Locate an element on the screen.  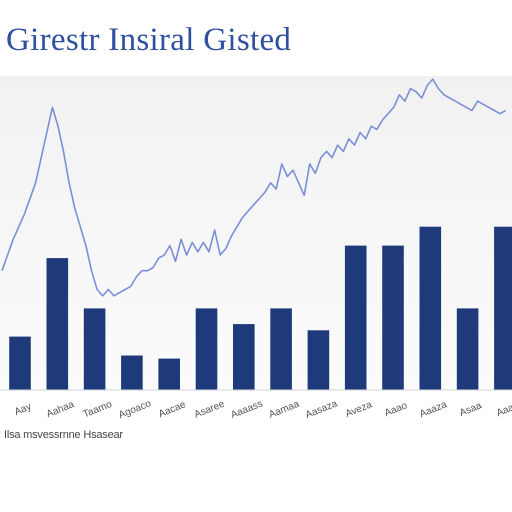
x-tick-label-6: Aaaass is located at coordinates (246, 409).